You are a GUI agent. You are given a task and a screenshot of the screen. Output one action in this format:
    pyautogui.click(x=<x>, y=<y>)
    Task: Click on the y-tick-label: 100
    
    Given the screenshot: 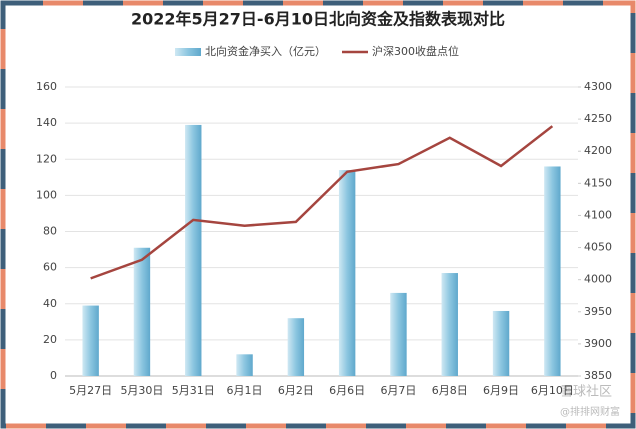 What is the action you would take?
    pyautogui.click(x=46, y=194)
    